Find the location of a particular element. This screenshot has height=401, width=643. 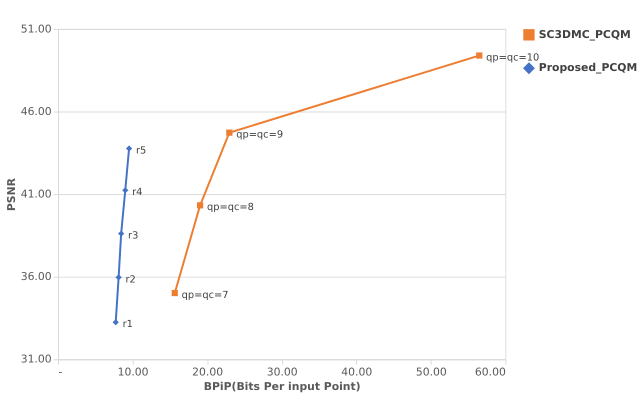

x-axis-title: BPiP(Bits Per input Point) is located at coordinates (282, 387).